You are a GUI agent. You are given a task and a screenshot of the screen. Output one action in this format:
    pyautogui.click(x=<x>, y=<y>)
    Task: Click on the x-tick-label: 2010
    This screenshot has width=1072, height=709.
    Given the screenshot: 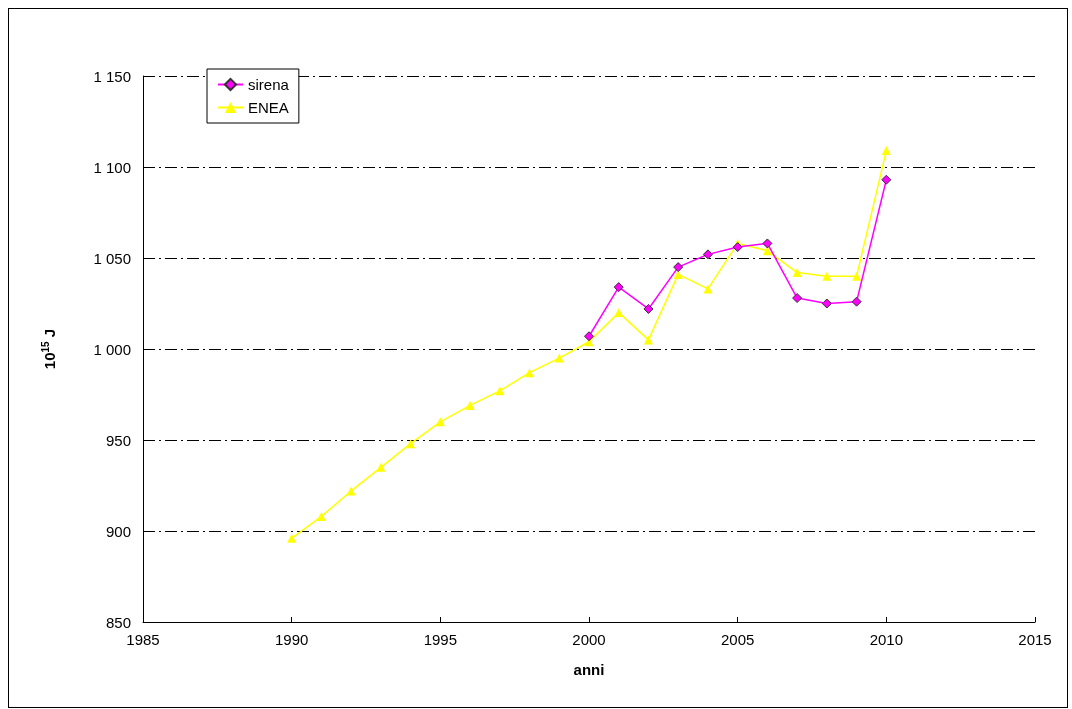 What is the action you would take?
    pyautogui.click(x=886, y=639)
    